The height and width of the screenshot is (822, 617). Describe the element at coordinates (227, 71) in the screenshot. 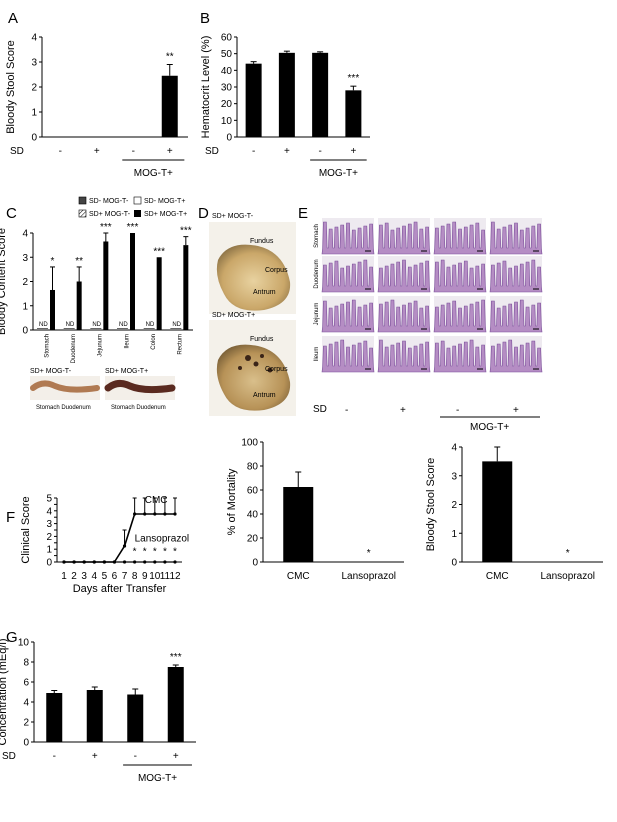

I see `y-tick-label: 40` at that location.